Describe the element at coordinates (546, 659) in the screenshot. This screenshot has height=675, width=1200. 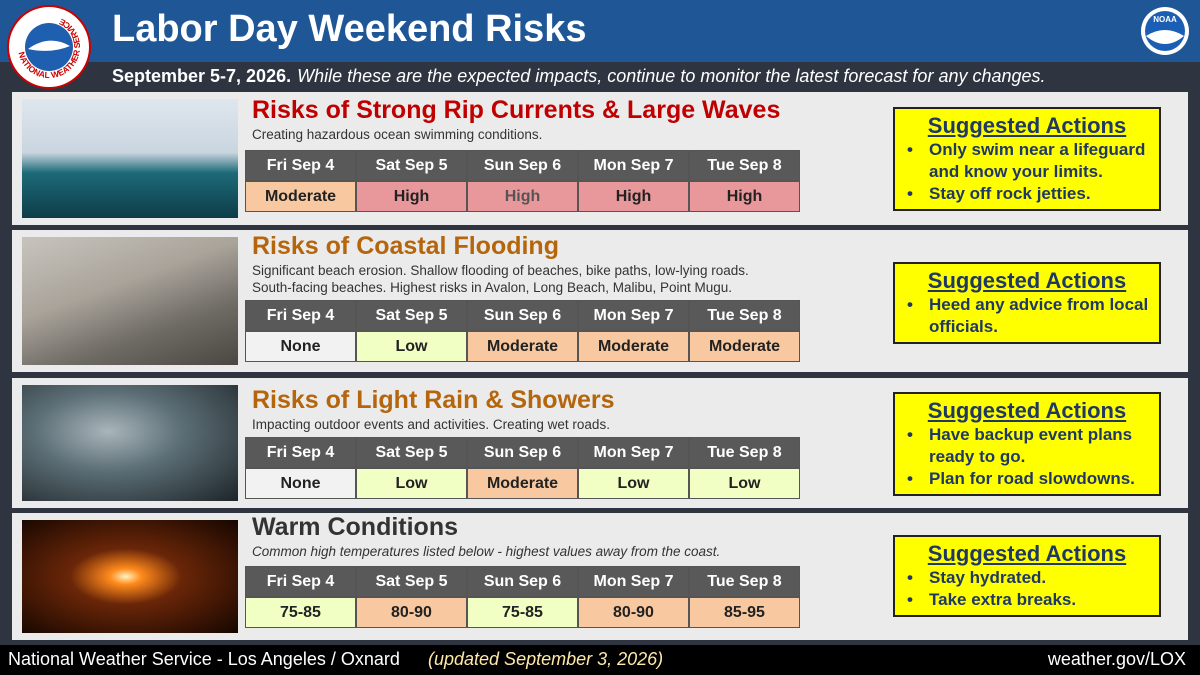
I see `footer-updated: (updated September 3, 2026)` at that location.